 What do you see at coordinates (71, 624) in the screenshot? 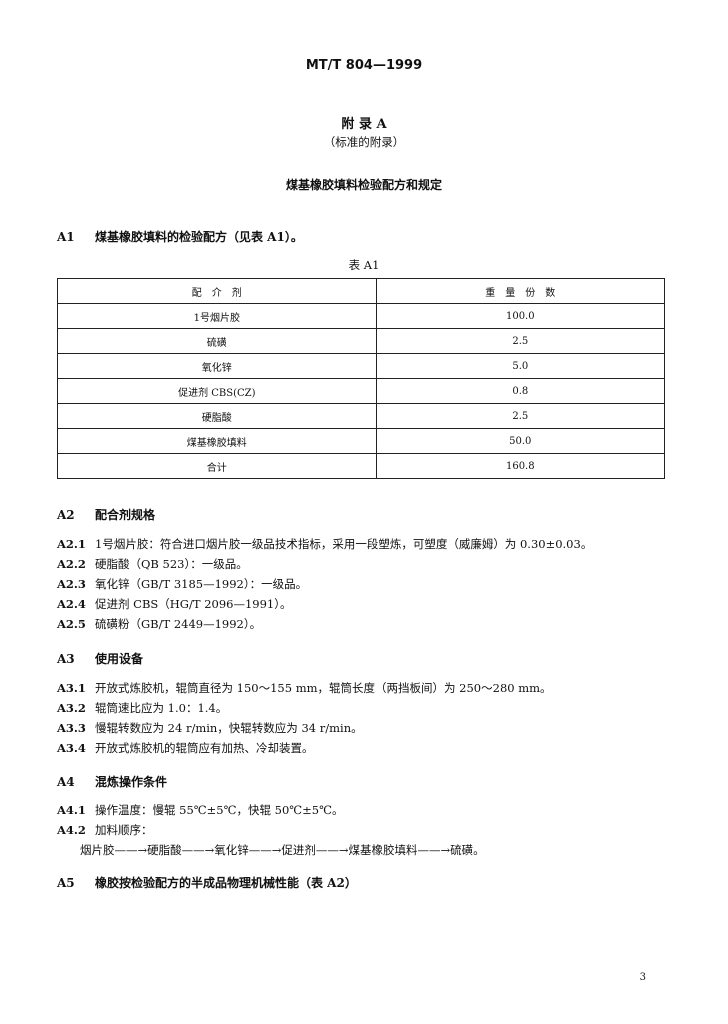
I see `clause-number: A2.5` at bounding box center [71, 624].